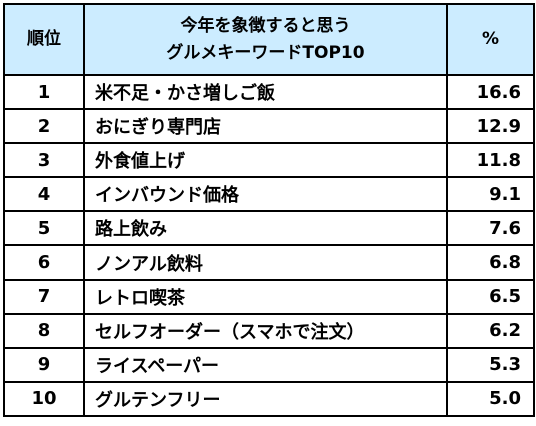 Image resolution: width=536 pixels, height=426 pixels. I want to click on table-row: 10 グルテンフリー 5.0, so click(269, 399).